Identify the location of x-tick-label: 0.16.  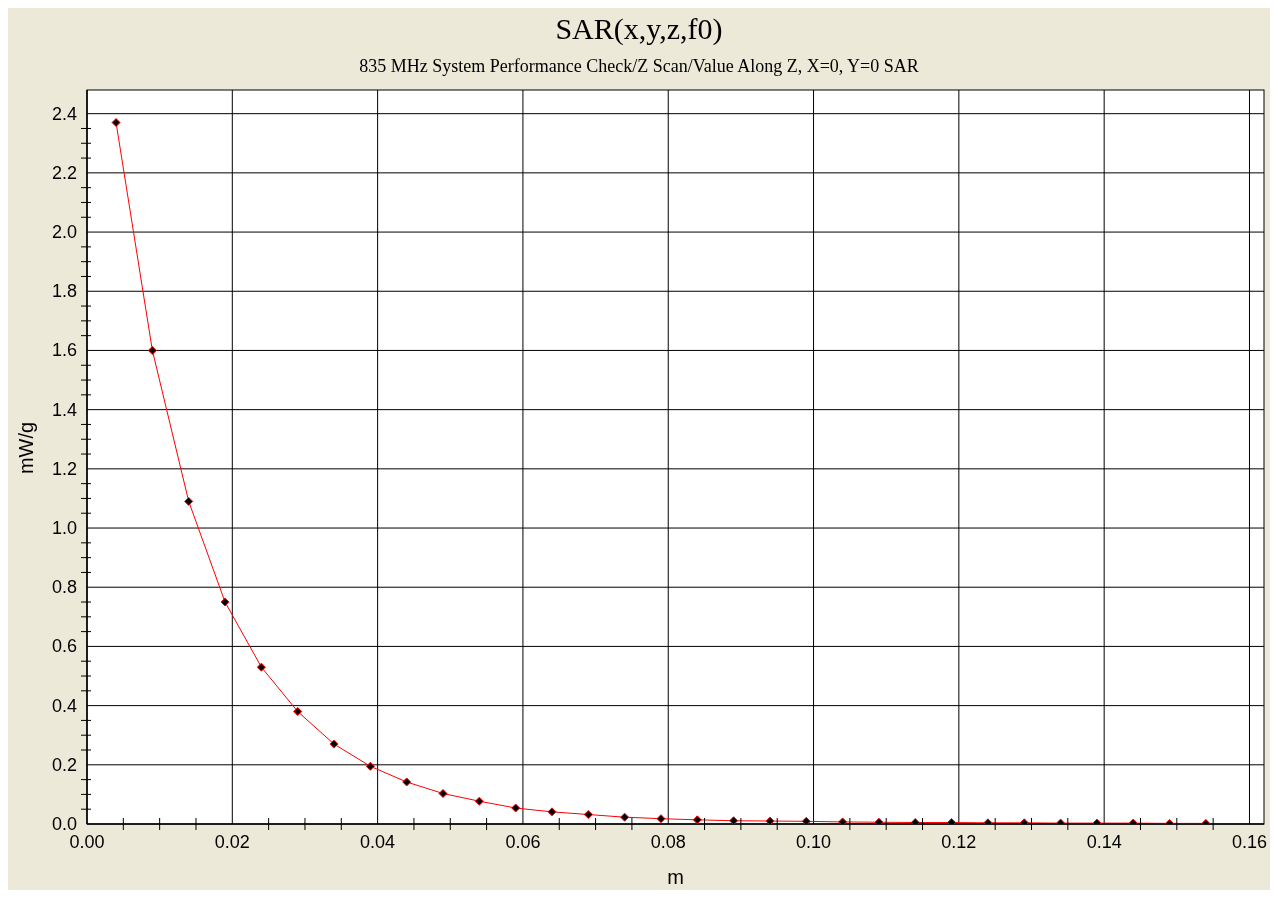
(1249, 842).